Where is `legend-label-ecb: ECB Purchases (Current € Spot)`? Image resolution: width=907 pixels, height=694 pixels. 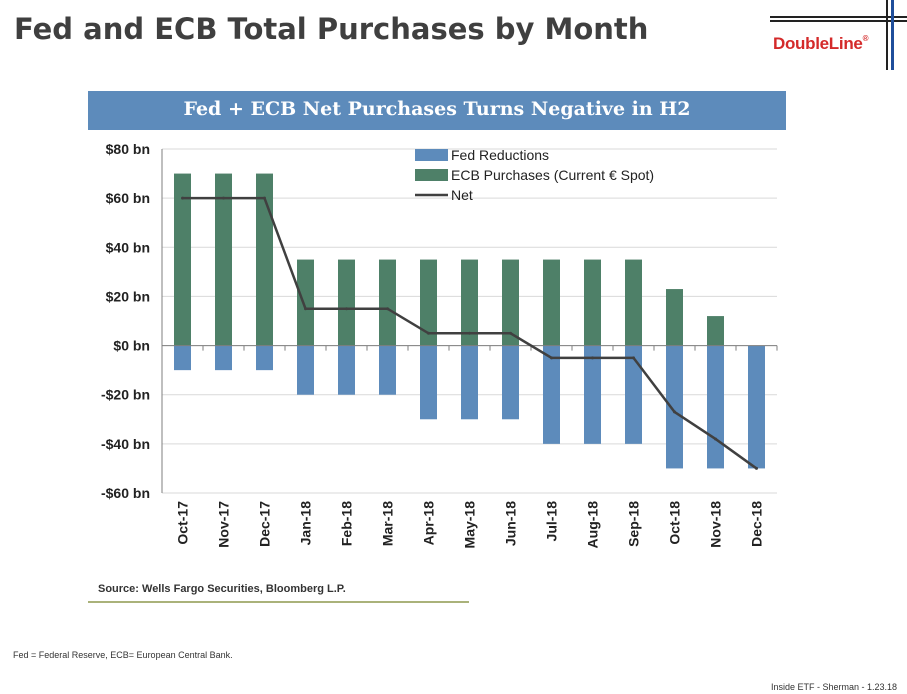 legend-label-ecb: ECB Purchases (Current € Spot) is located at coordinates (552, 175).